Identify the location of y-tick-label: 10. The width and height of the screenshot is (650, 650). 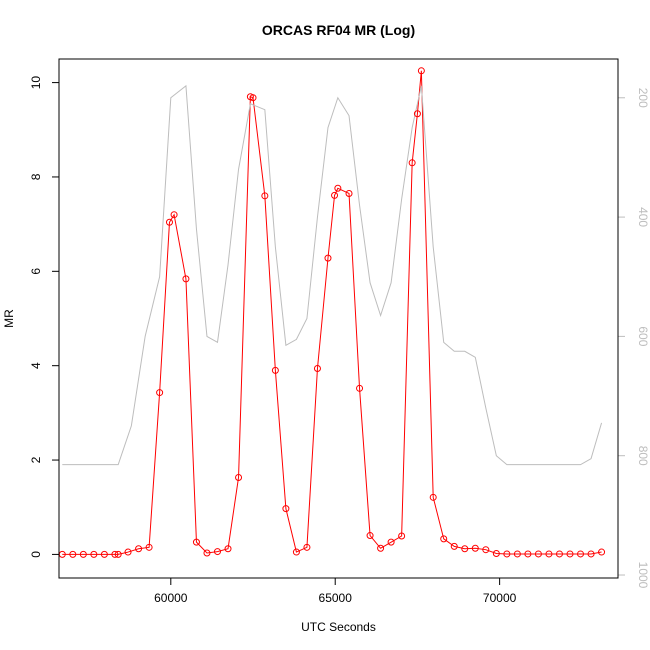
(36, 83).